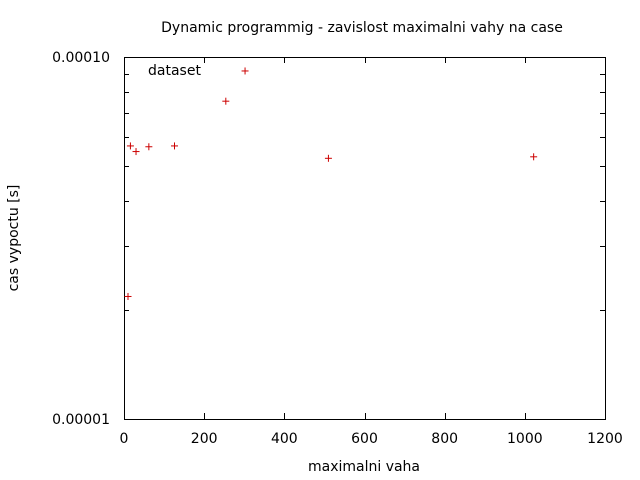 This screenshot has height=480, width=640. Describe the element at coordinates (81, 420) in the screenshot. I see `y-tick-label: 0.00001` at that location.